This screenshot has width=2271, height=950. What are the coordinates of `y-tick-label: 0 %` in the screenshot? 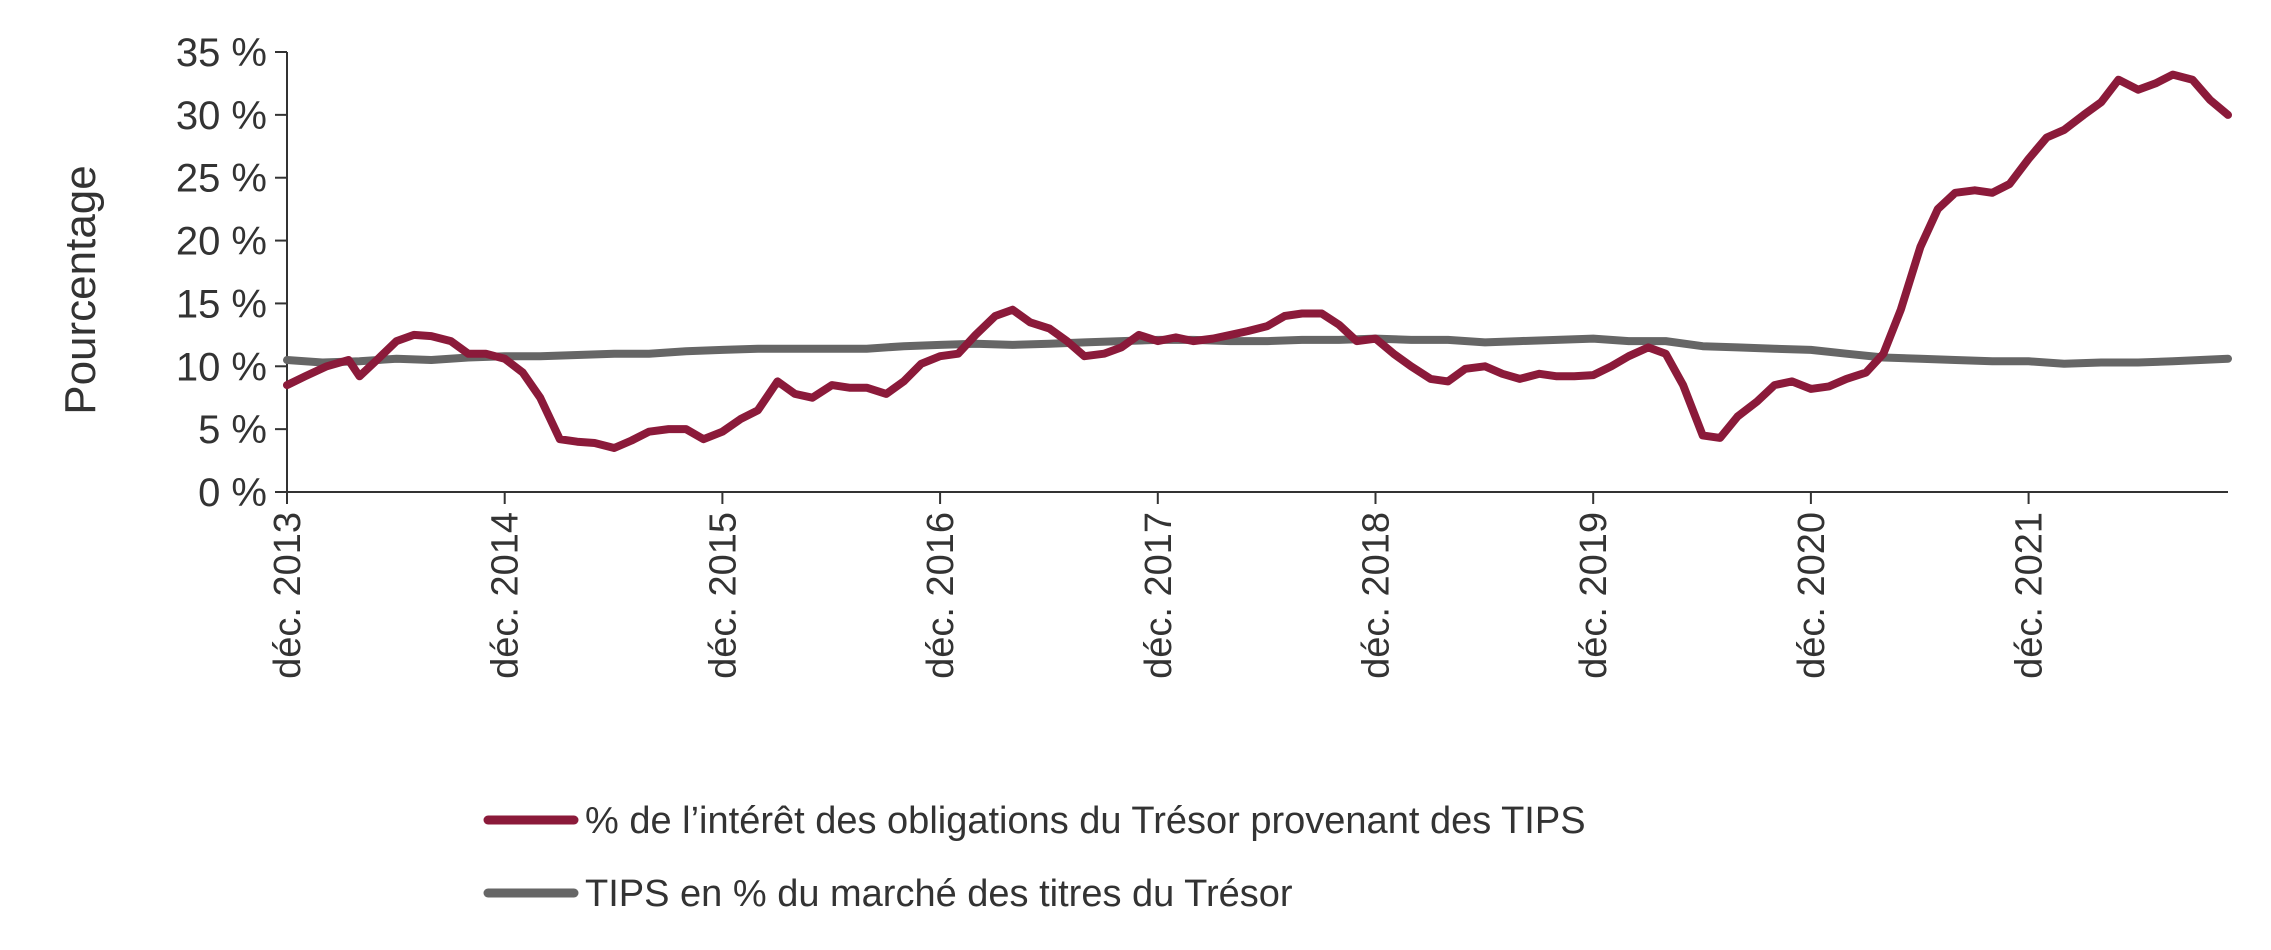 It's located at (232, 493).